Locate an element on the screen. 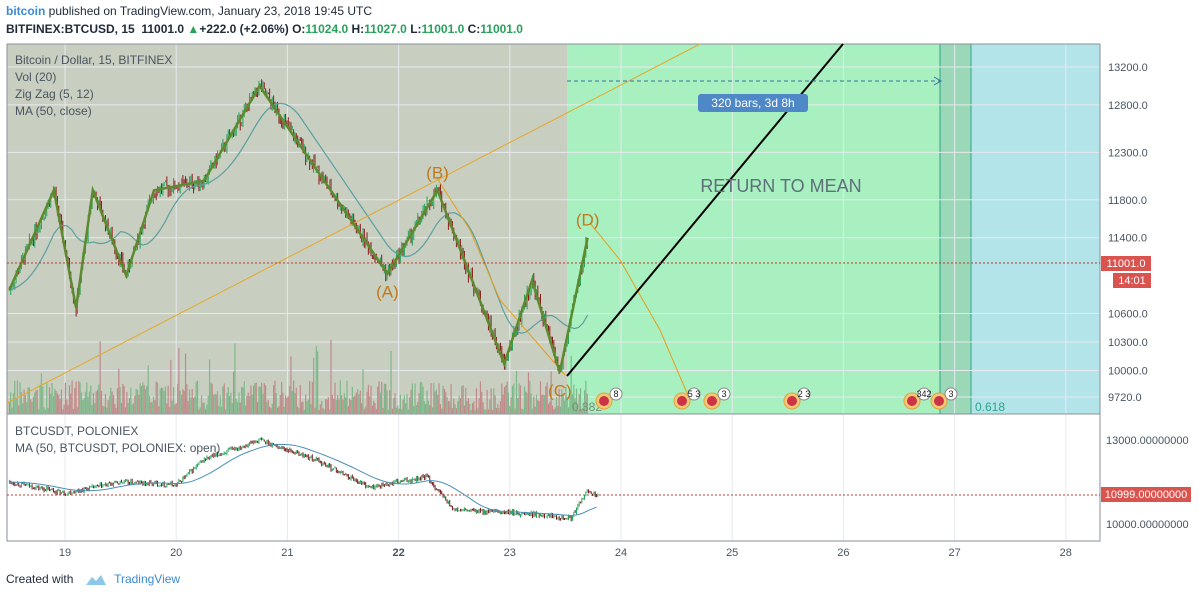  y-tick-label: 13200.0 is located at coordinates (1128, 68).